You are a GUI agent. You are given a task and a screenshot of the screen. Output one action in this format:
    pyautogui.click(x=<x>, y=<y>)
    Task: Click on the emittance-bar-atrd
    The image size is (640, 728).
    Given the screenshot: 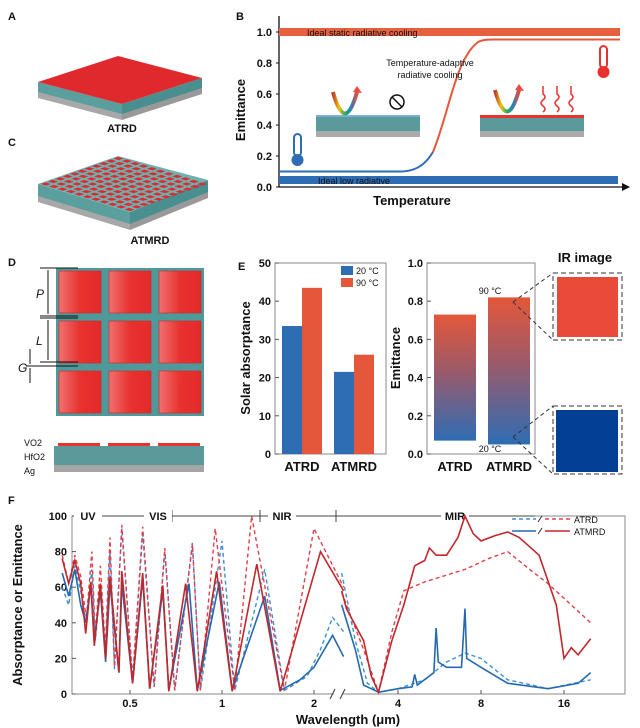 What is the action you would take?
    pyautogui.click(x=455, y=377)
    